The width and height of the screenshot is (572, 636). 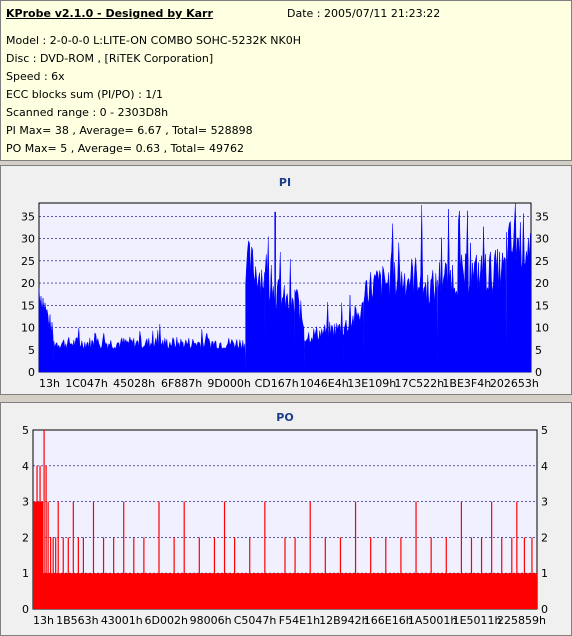 I want to click on x-tick-label: 45028h, so click(x=134, y=383).